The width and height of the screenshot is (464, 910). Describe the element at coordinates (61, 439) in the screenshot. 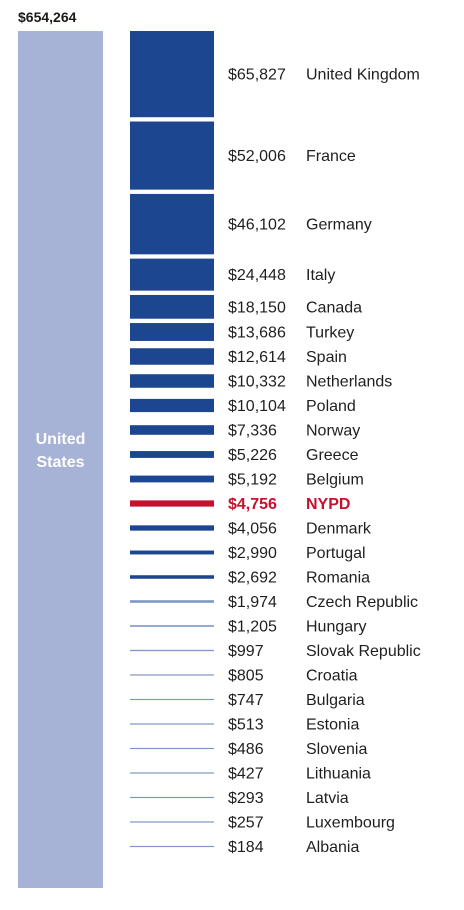

I see `us-bar-label-line1: United` at that location.